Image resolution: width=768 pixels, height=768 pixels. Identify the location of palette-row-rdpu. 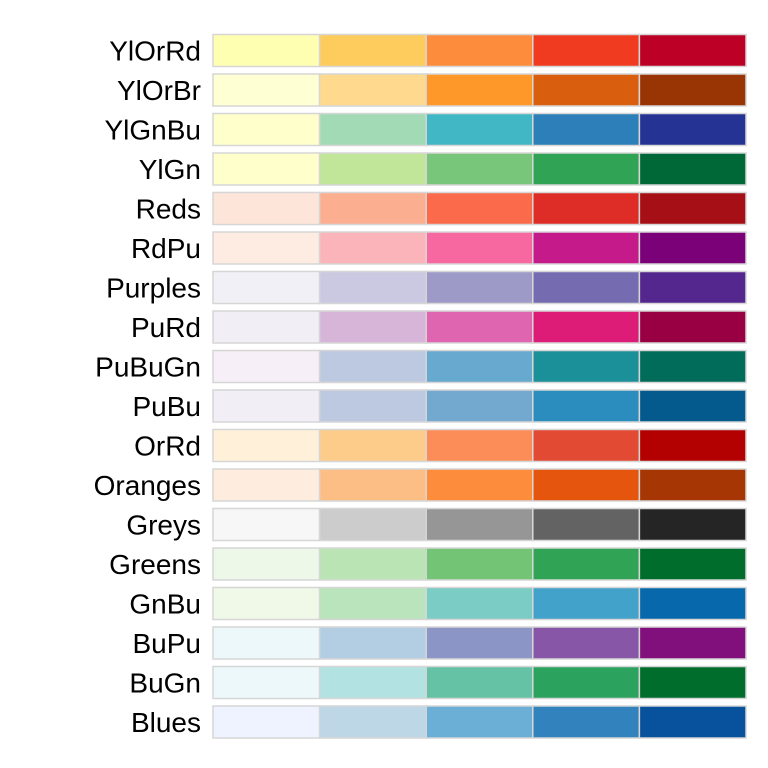
(479, 248).